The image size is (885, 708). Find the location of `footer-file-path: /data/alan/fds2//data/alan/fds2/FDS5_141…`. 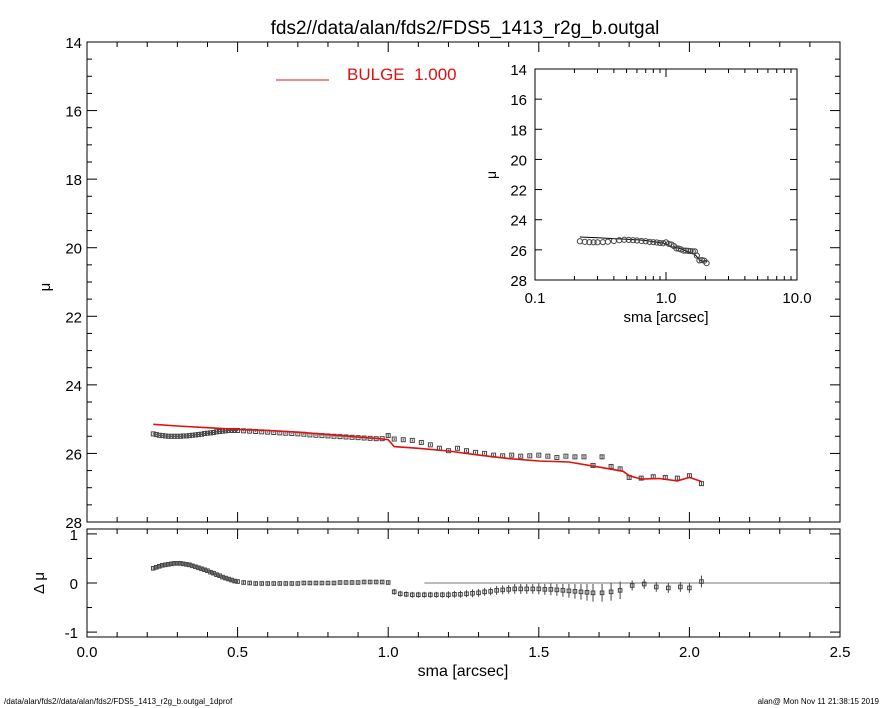

footer-file-path: /data/alan/fds2//data/alan/fds2/FDS5_141… is located at coordinates (118, 701).